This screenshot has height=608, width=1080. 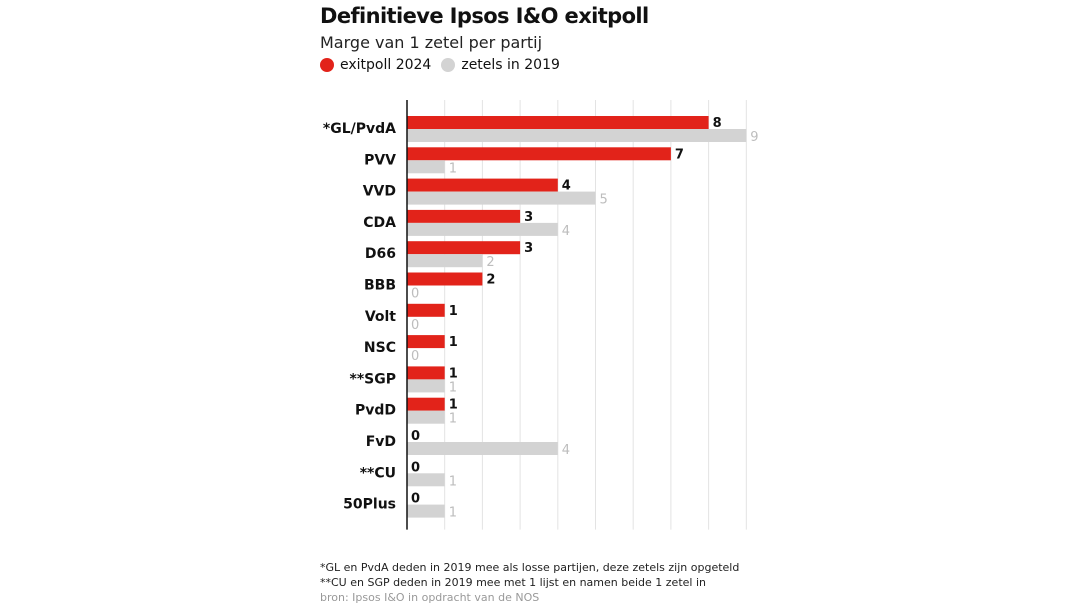 I want to click on chart-subtitle: Marge van 1 zetel per partij, so click(x=431, y=42).